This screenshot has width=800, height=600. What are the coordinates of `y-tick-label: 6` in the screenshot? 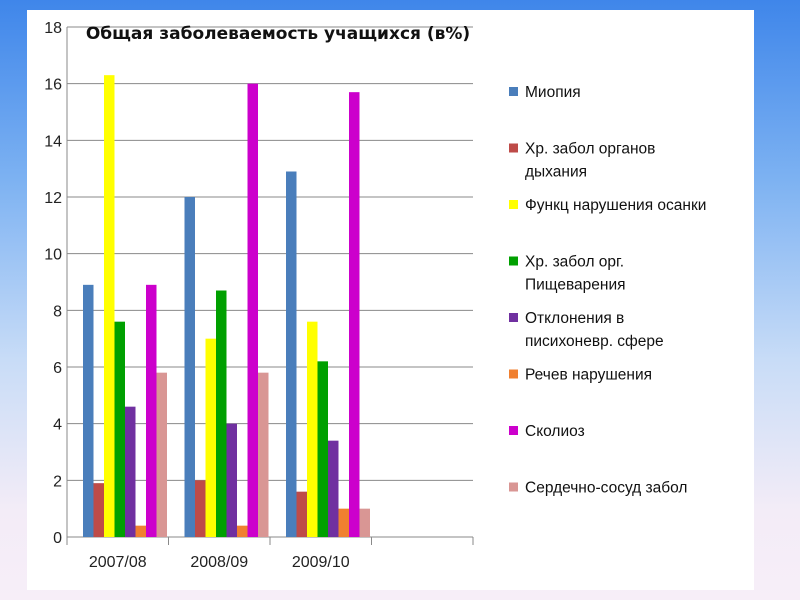 It's located at (57, 368).